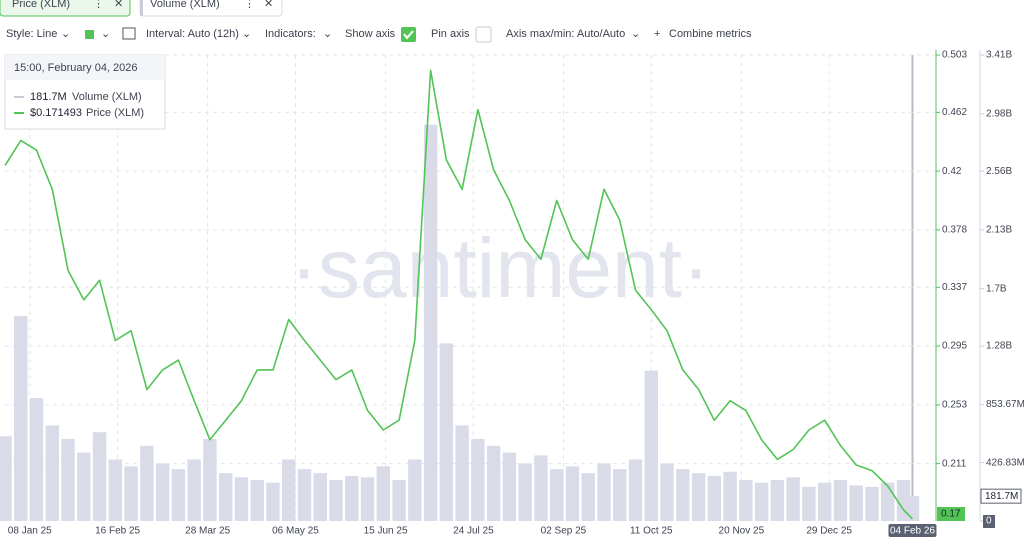 Image resolution: width=1024 pixels, height=542 pixels. Describe the element at coordinates (999, 113) in the screenshot. I see `y2-tick-label: 2.98B` at that location.